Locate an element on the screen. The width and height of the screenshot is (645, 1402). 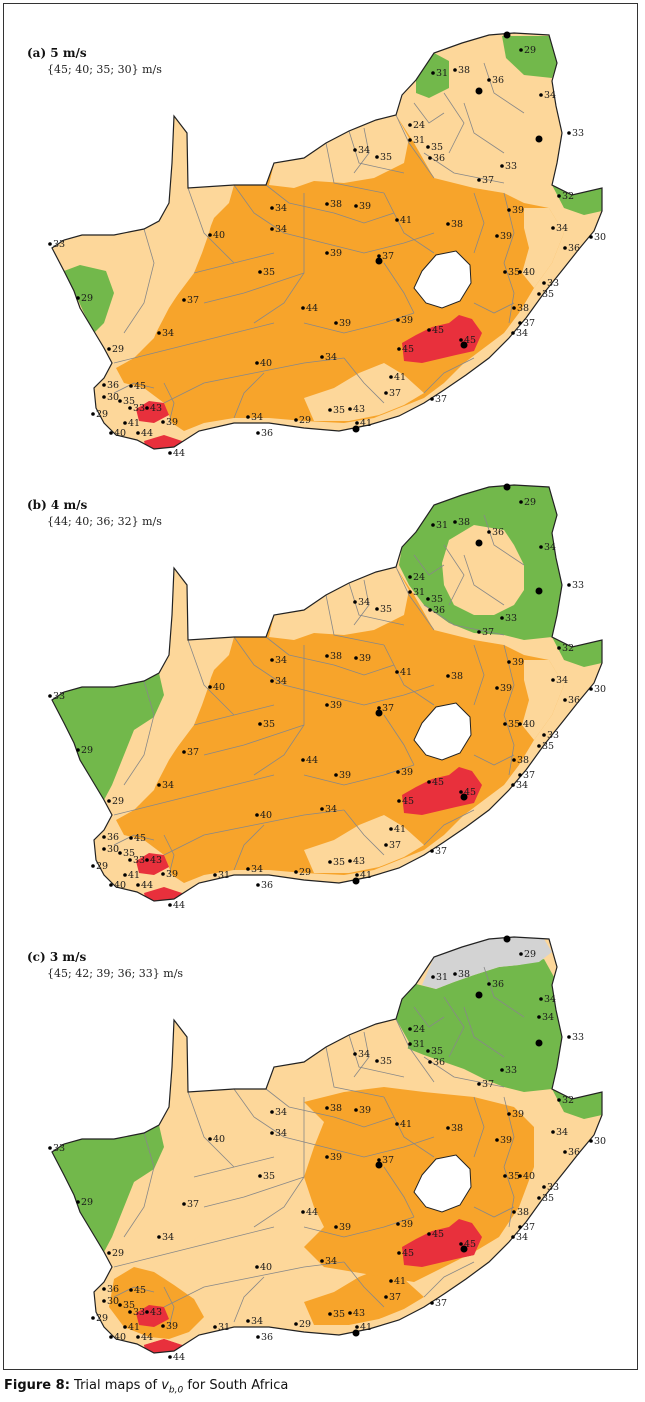
region-n-light-orange is located at coordinates (483, 570).